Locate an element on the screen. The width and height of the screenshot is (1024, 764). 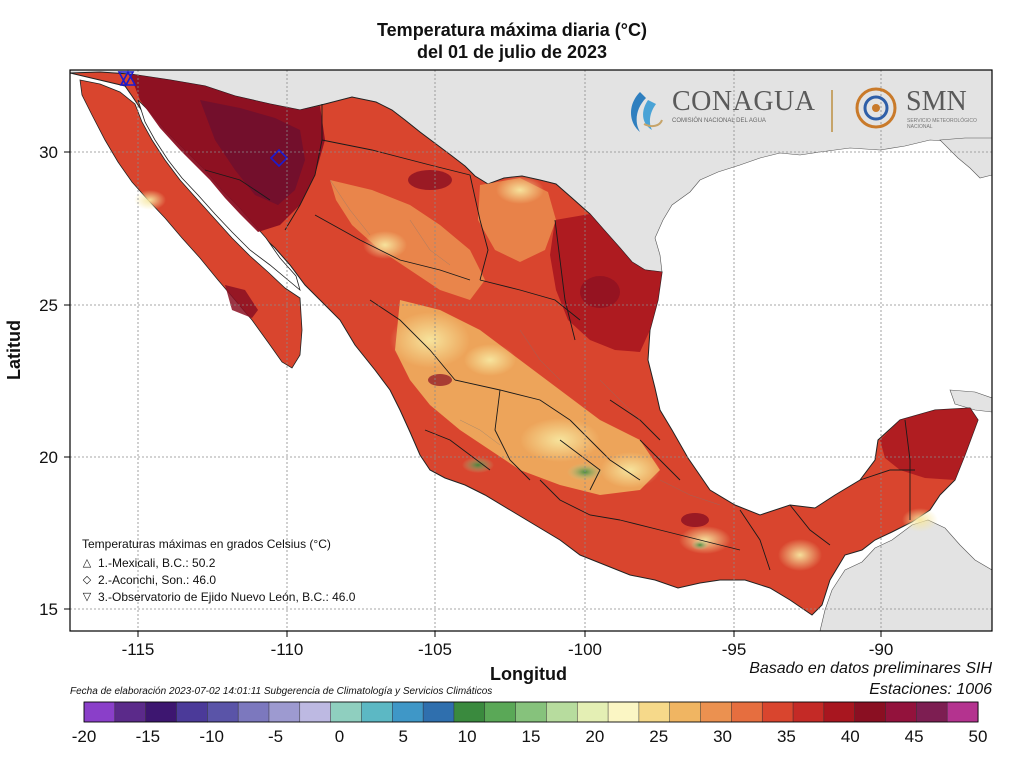
lon-tick-label: -115 is located at coordinates (138, 649).